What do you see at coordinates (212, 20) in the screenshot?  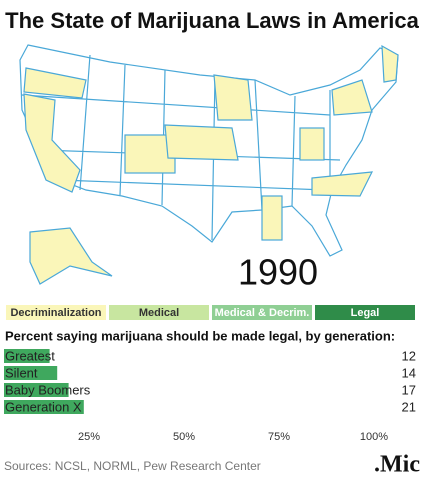 I see `title: The State of Marijuana Laws in America` at bounding box center [212, 20].